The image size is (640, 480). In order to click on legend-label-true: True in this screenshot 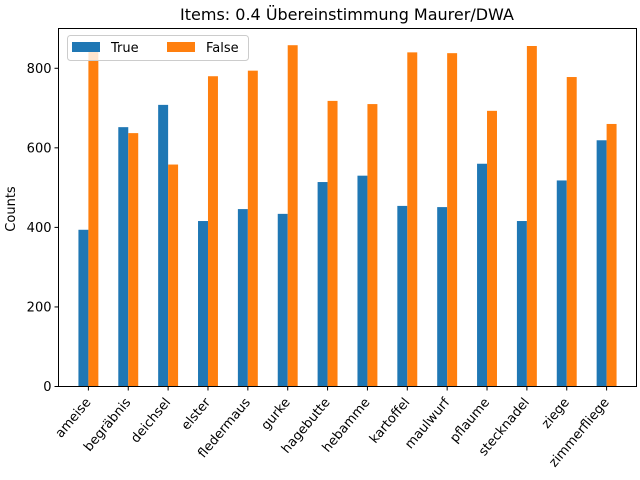, I will do `click(124, 48)`.